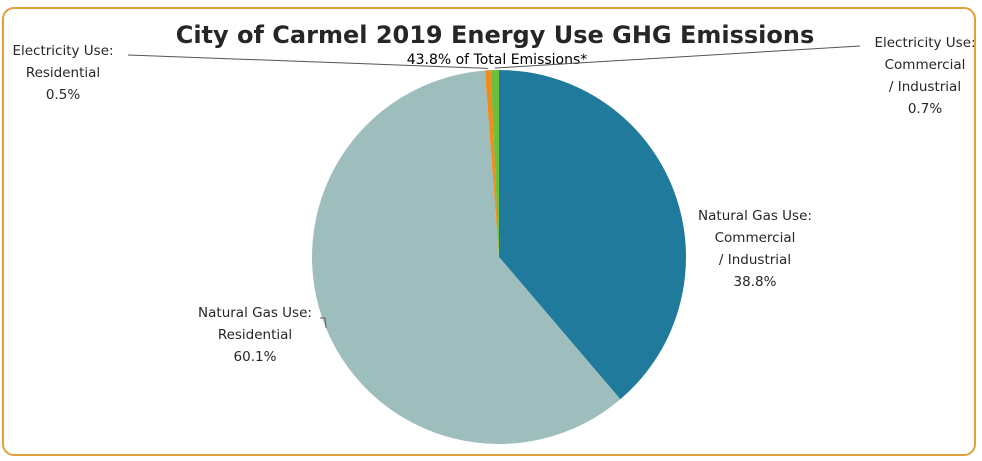 This screenshot has height=461, width=982. I want to click on slice-label-0-line-1: Commercial, so click(755, 238).